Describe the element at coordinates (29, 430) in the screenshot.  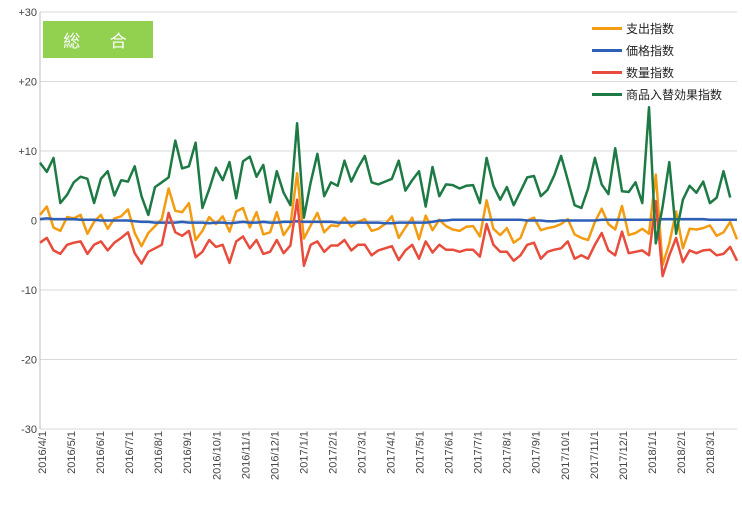
I see `y-tick-label: -30` at that location.